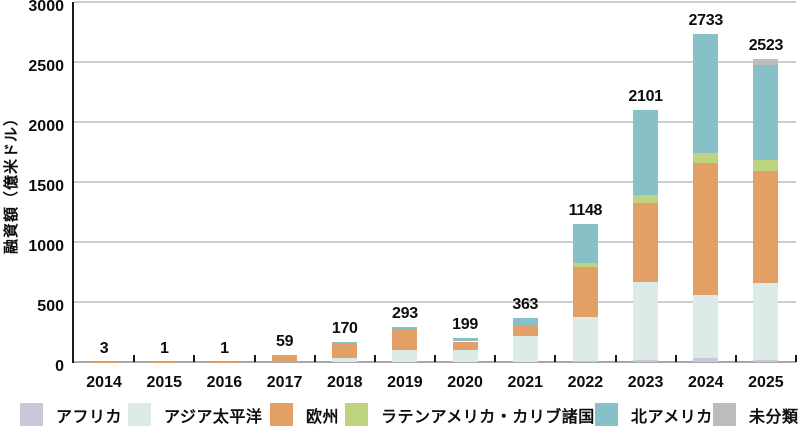  I want to click on legend-item: アジア太平洋, so click(195, 414).